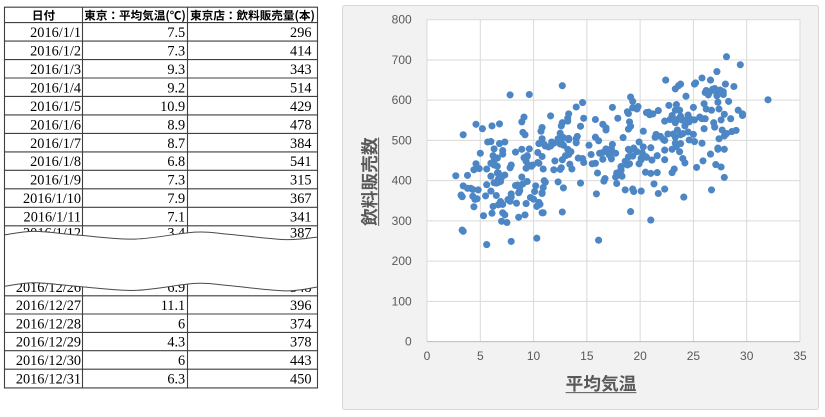 The image size is (825, 417). I want to click on svg-text: 315, so click(300, 181).